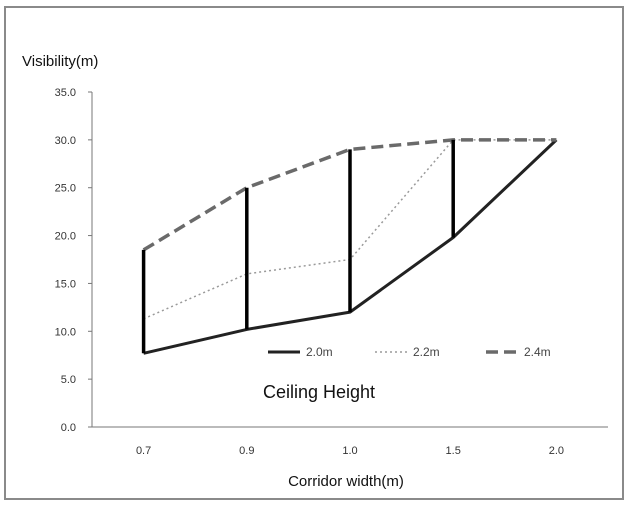  Describe the element at coordinates (68, 428) in the screenshot. I see `y-tick-label: 0.0` at that location.